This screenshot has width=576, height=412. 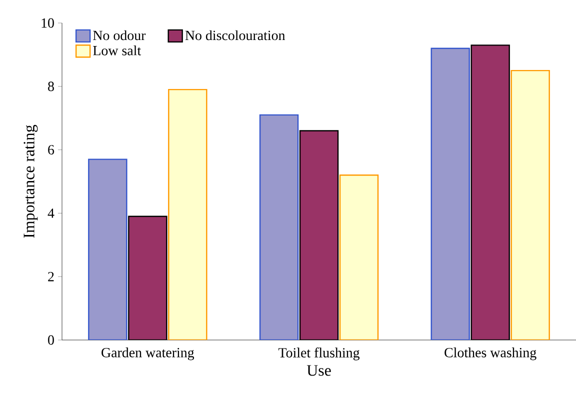 I want to click on x-tick-label: Garden watering, so click(x=148, y=354).